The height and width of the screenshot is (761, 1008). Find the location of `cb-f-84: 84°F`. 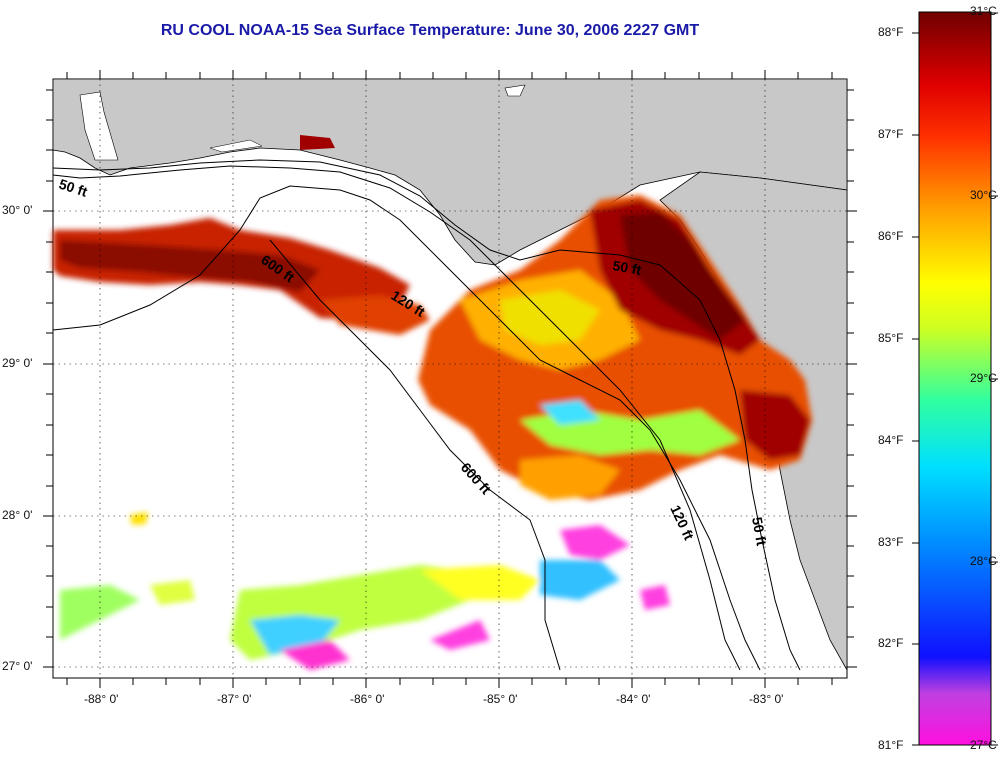

cb-f-84: 84°F is located at coordinates (891, 440).